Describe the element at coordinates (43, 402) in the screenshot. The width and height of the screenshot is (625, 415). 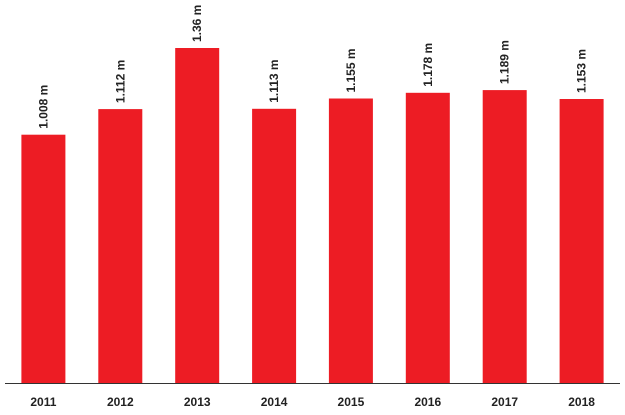
I see `x-tick-label-2011: 2011` at that location.